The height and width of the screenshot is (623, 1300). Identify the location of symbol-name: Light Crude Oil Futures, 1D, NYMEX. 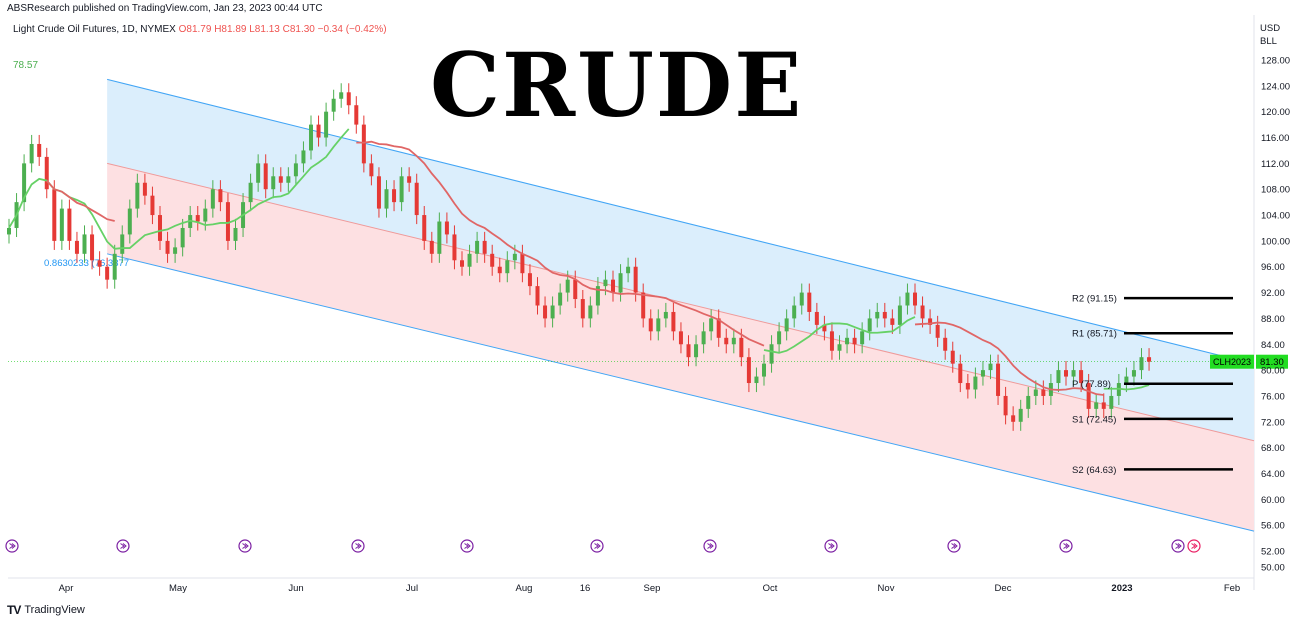
(94, 29).